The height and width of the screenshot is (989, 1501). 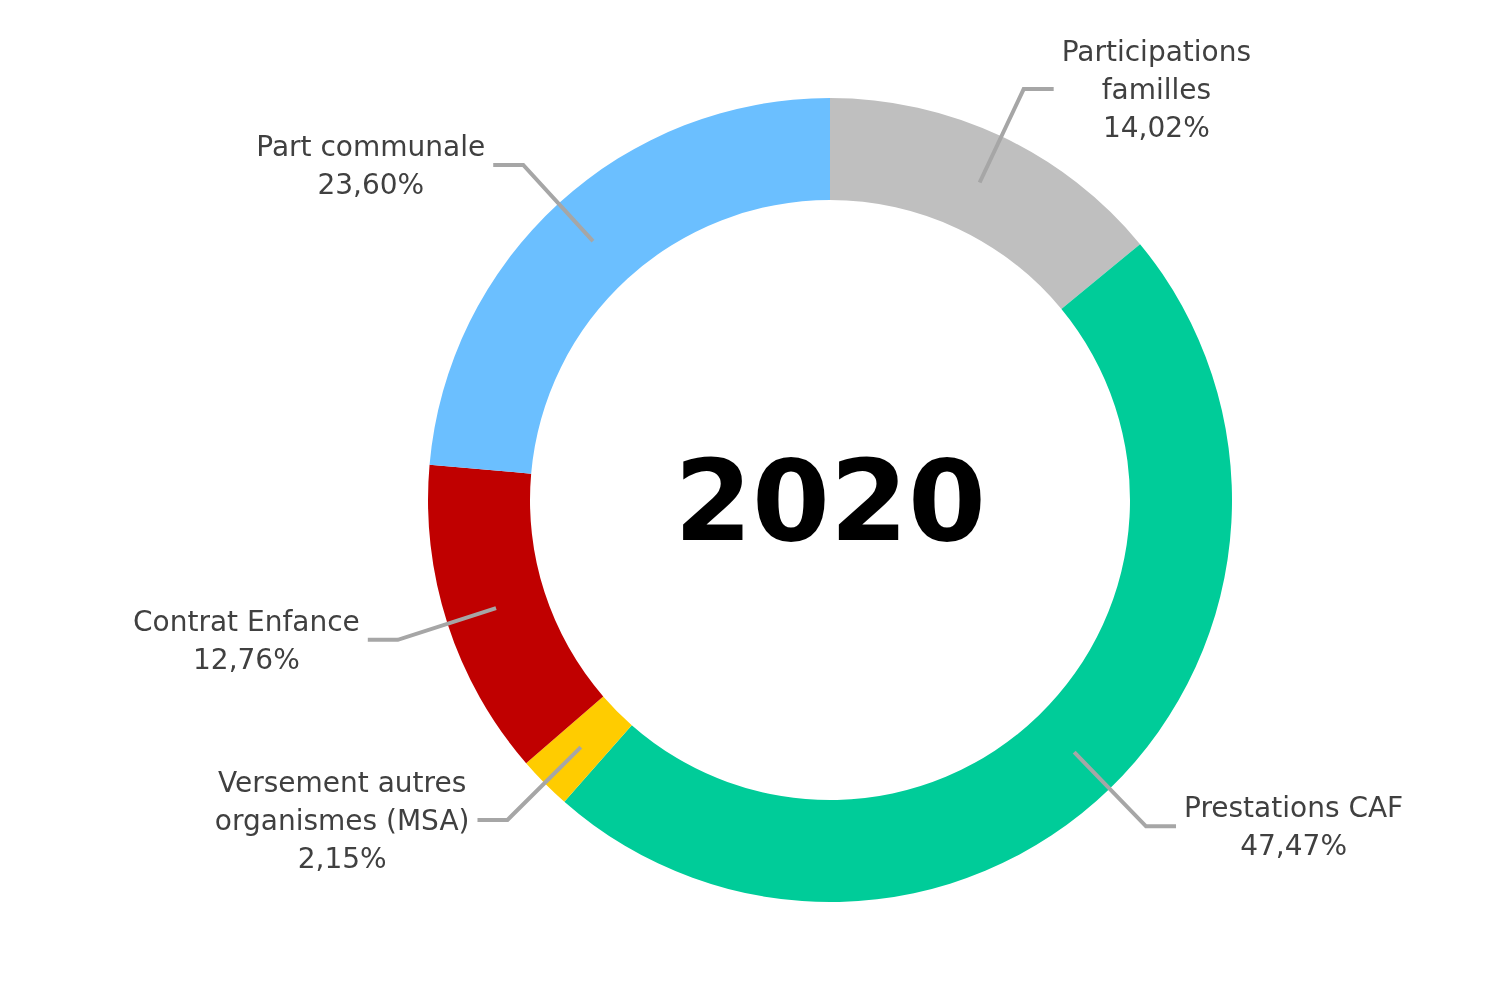 What do you see at coordinates (1156, 71) in the screenshot?
I see `slice-label: Participations familles` at bounding box center [1156, 71].